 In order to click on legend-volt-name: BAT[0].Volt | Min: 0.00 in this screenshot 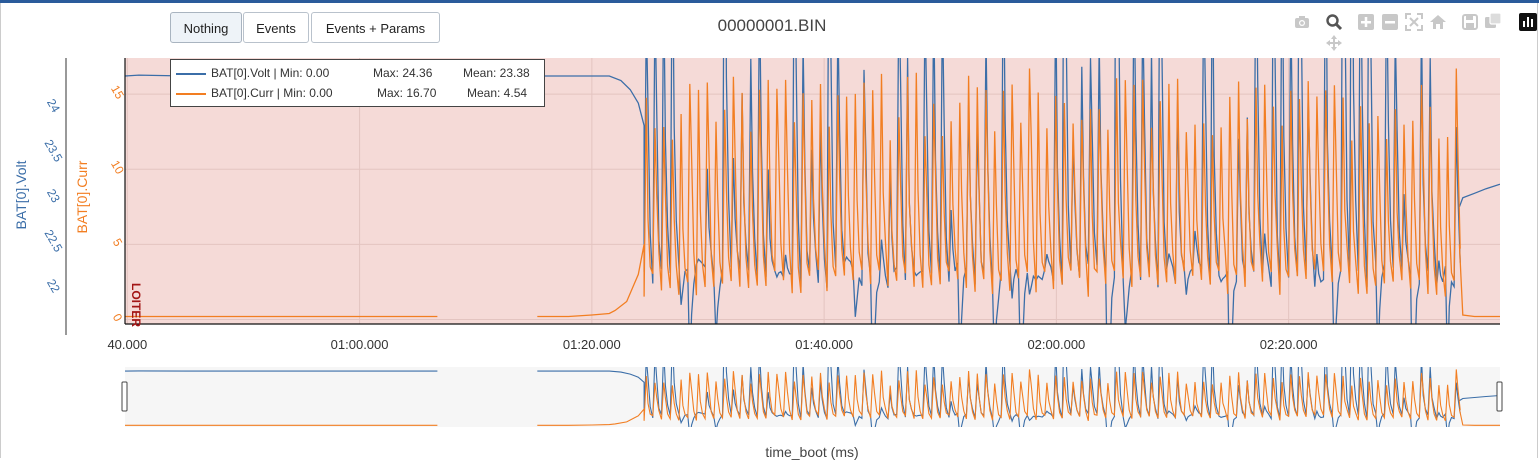, I will do `click(270, 73)`.